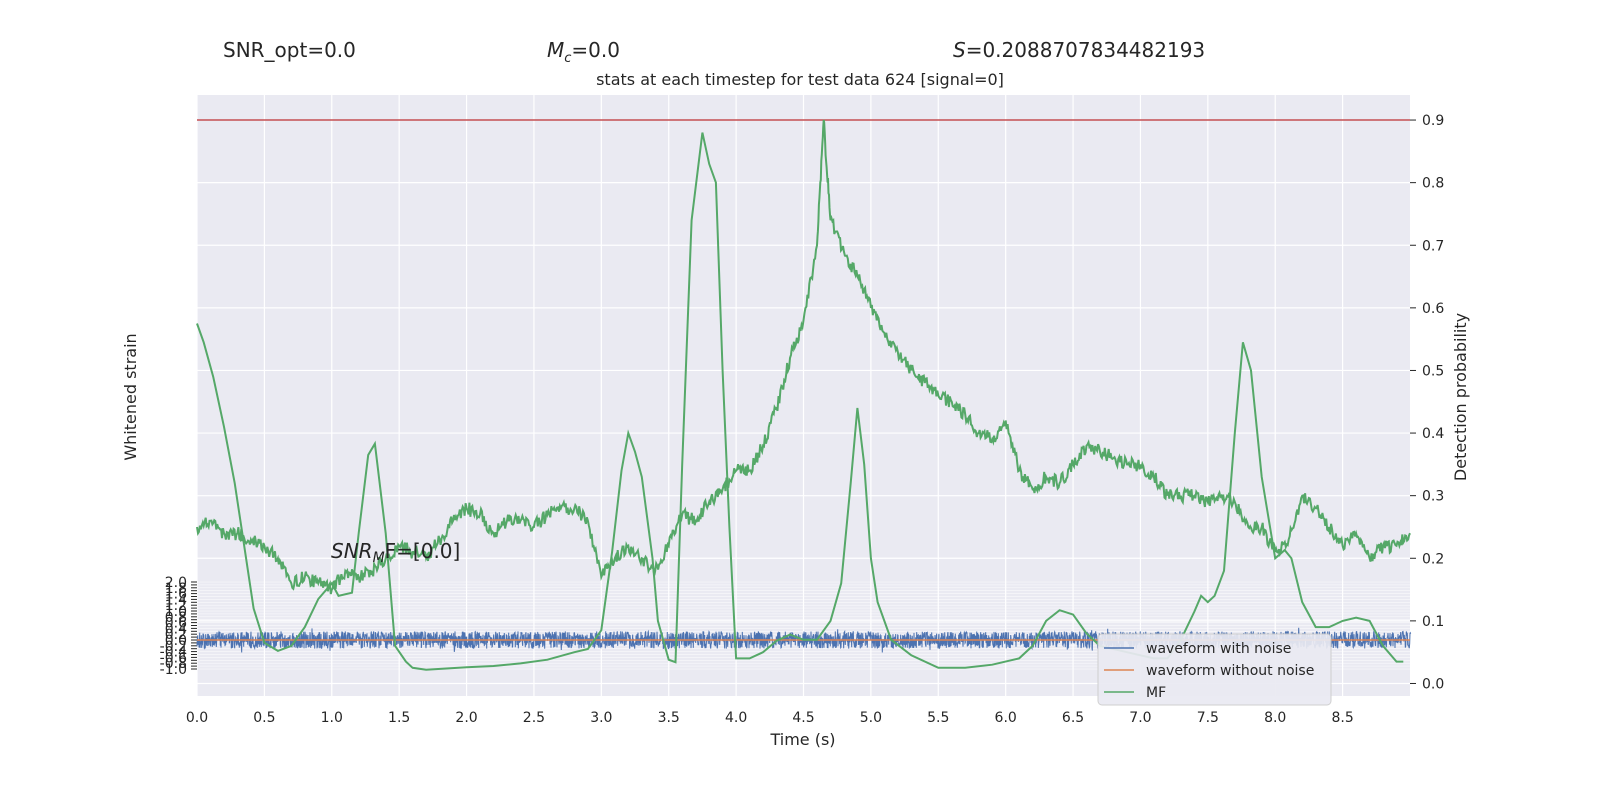  I want to click on x-tick-label: 1.5, so click(399, 718).